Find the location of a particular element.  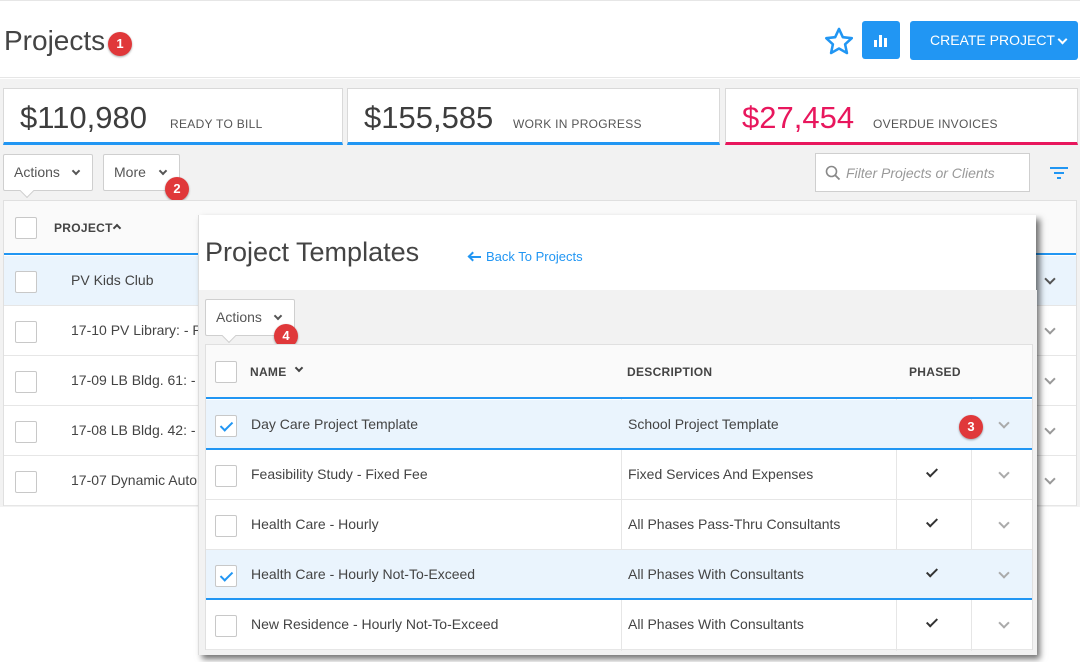

template-description: School Project Template is located at coordinates (703, 424).